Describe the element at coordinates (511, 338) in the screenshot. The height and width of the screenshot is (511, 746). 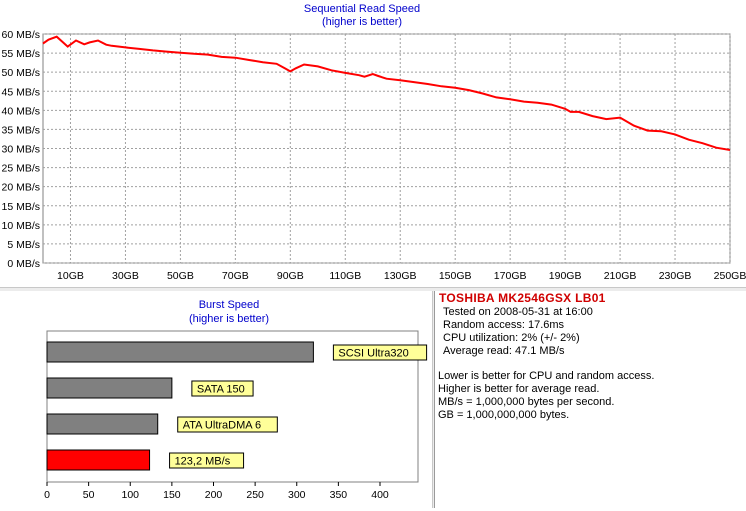
I see `cpu-utilization-text: CPU utilization: 2% (+/- 2%)` at that location.